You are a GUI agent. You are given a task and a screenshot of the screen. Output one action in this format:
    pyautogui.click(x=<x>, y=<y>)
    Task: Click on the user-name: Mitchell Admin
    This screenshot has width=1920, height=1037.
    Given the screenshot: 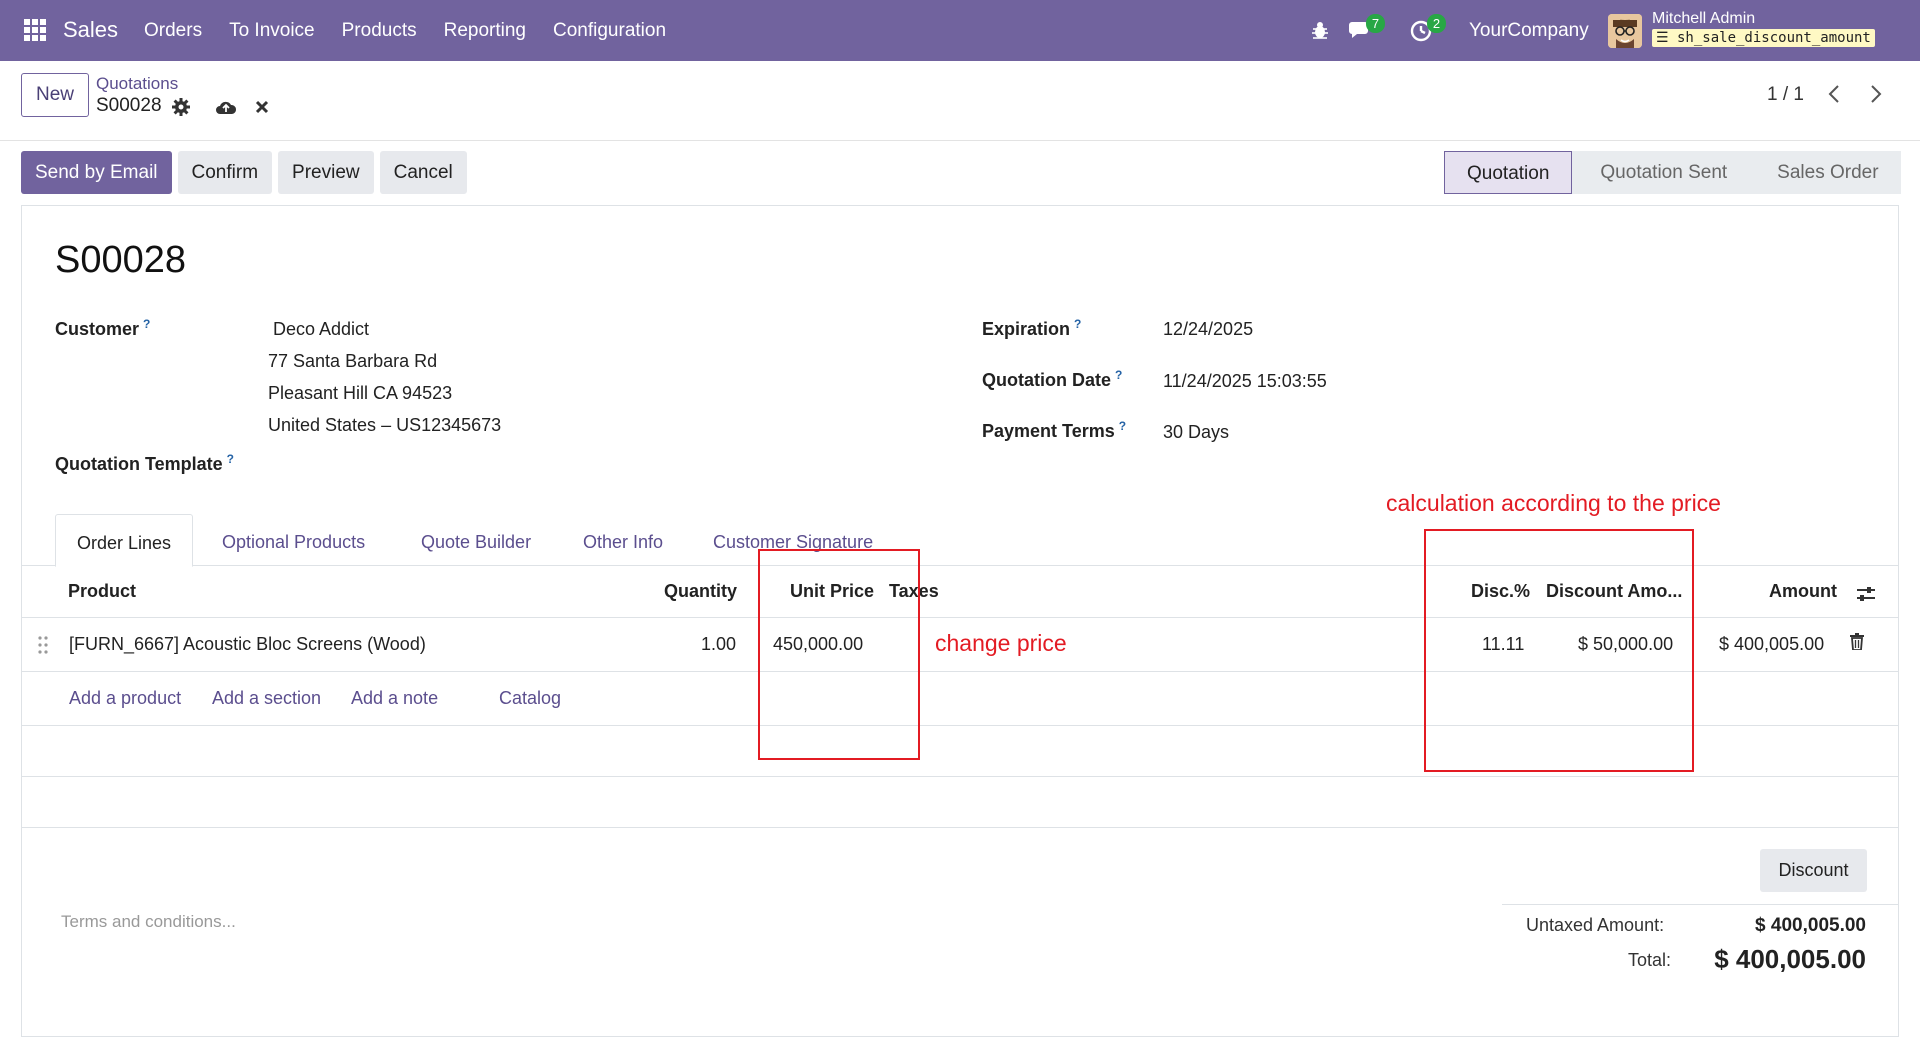 What is the action you would take?
    pyautogui.click(x=1704, y=18)
    